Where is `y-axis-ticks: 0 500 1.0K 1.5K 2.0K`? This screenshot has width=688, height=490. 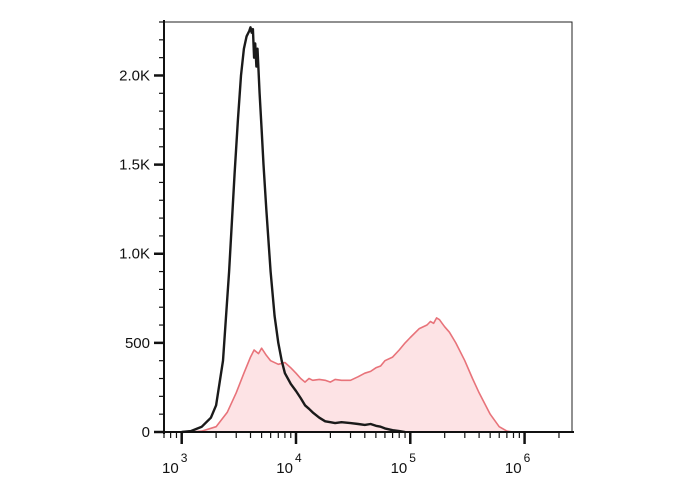 y-axis-ticks: 0 500 1.0K 1.5K 2.0K is located at coordinates (141, 231).